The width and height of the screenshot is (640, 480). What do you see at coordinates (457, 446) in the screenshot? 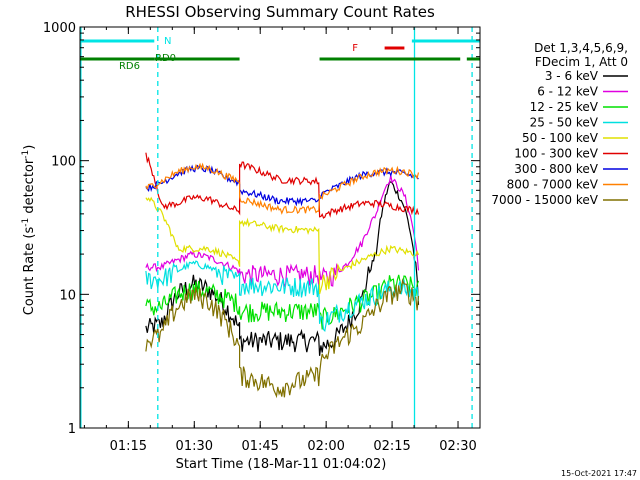
I see `x-tick-label: 02:30` at bounding box center [457, 446].